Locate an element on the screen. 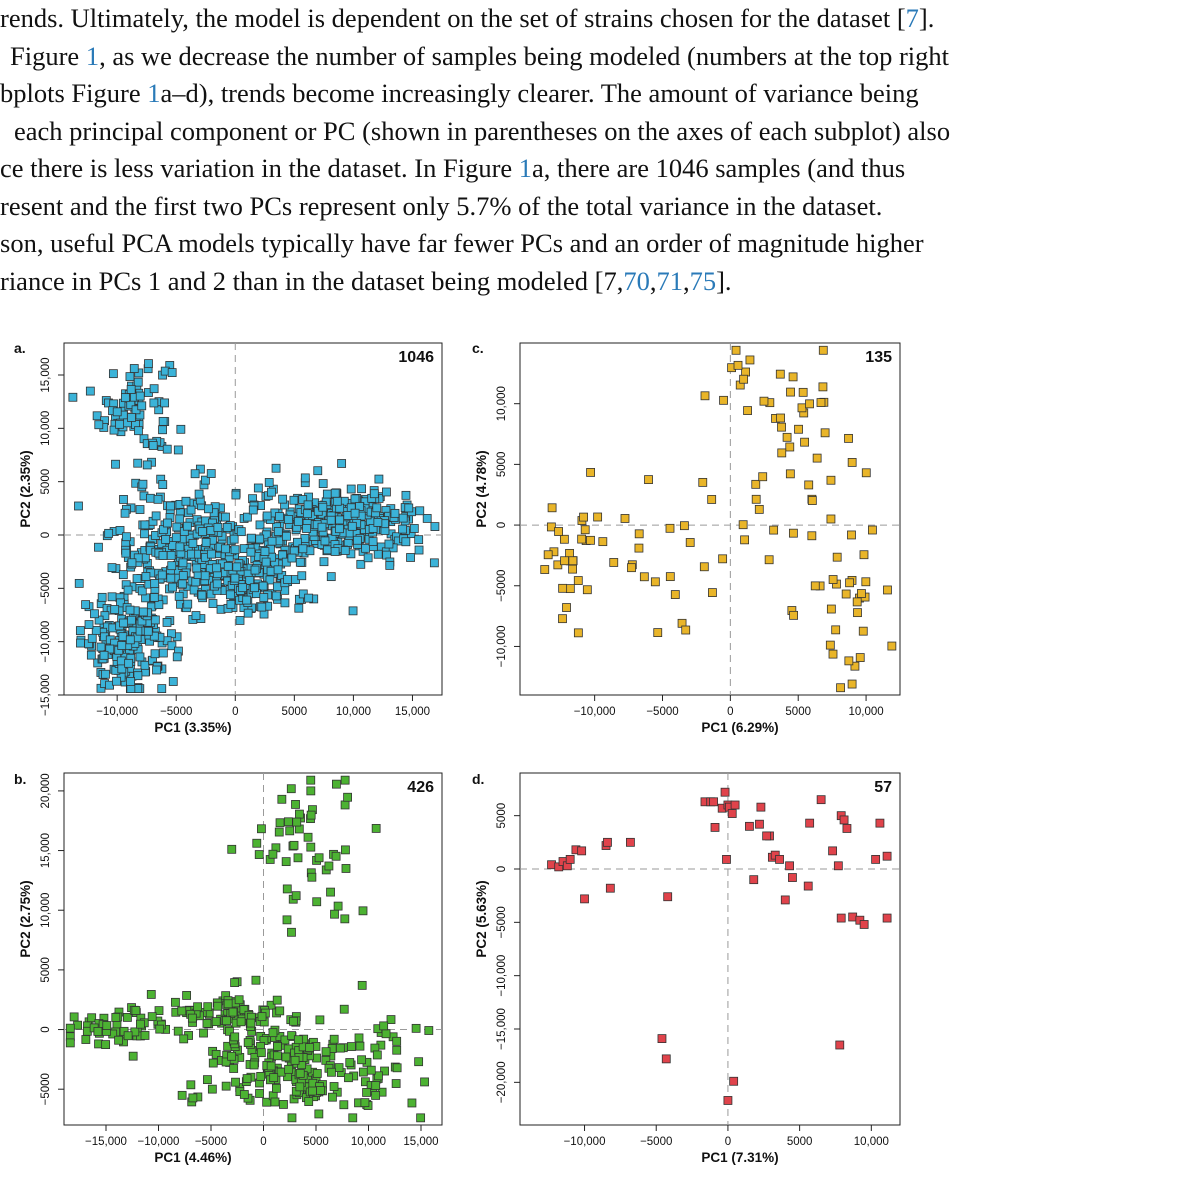  y-tick-label: 5000 is located at coordinates (502, 465).